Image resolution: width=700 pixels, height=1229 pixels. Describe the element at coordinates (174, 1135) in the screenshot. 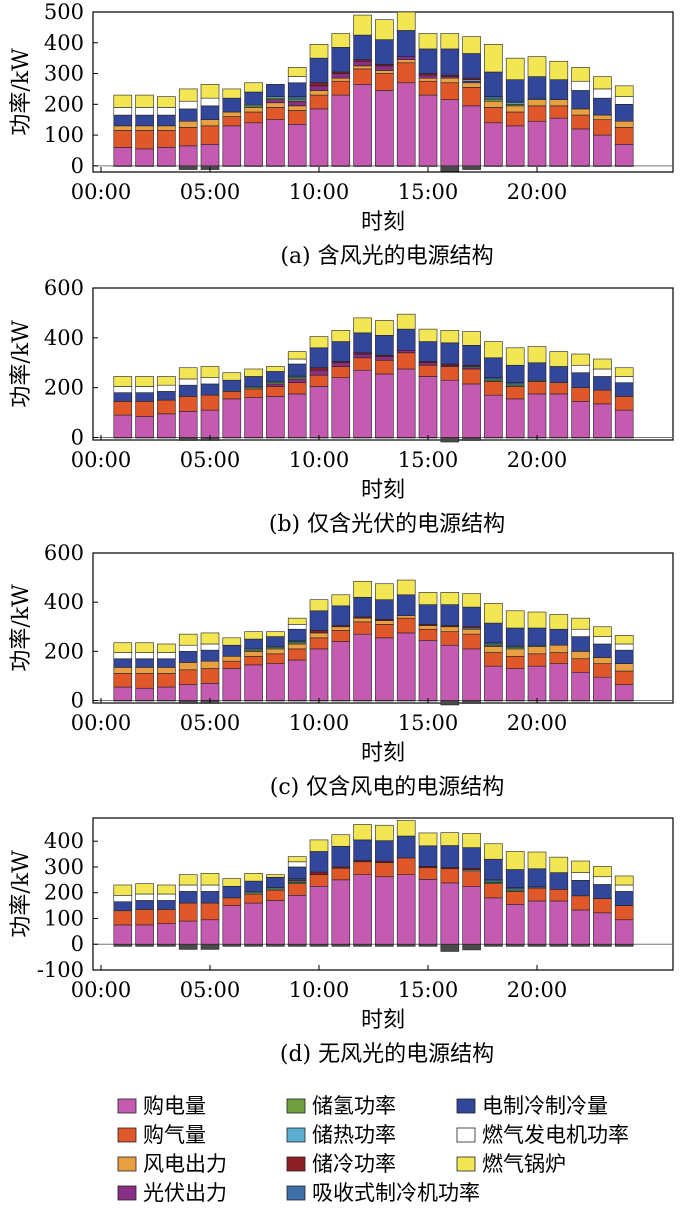

I see `legend-label: 购气量` at that location.